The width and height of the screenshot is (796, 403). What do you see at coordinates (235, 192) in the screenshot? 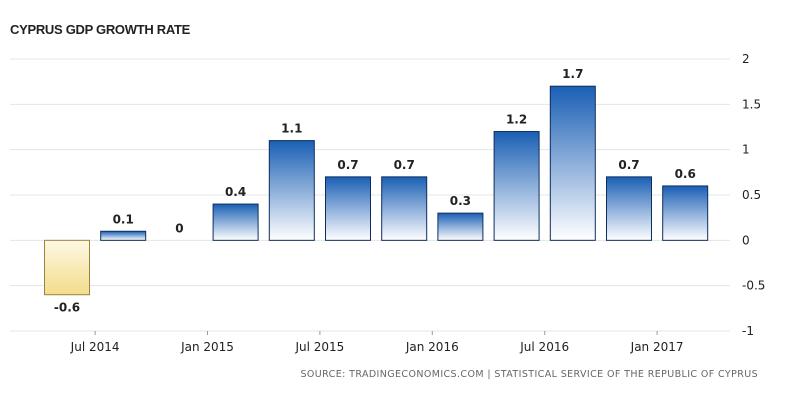
I see `data-label: 0.4` at bounding box center [235, 192].